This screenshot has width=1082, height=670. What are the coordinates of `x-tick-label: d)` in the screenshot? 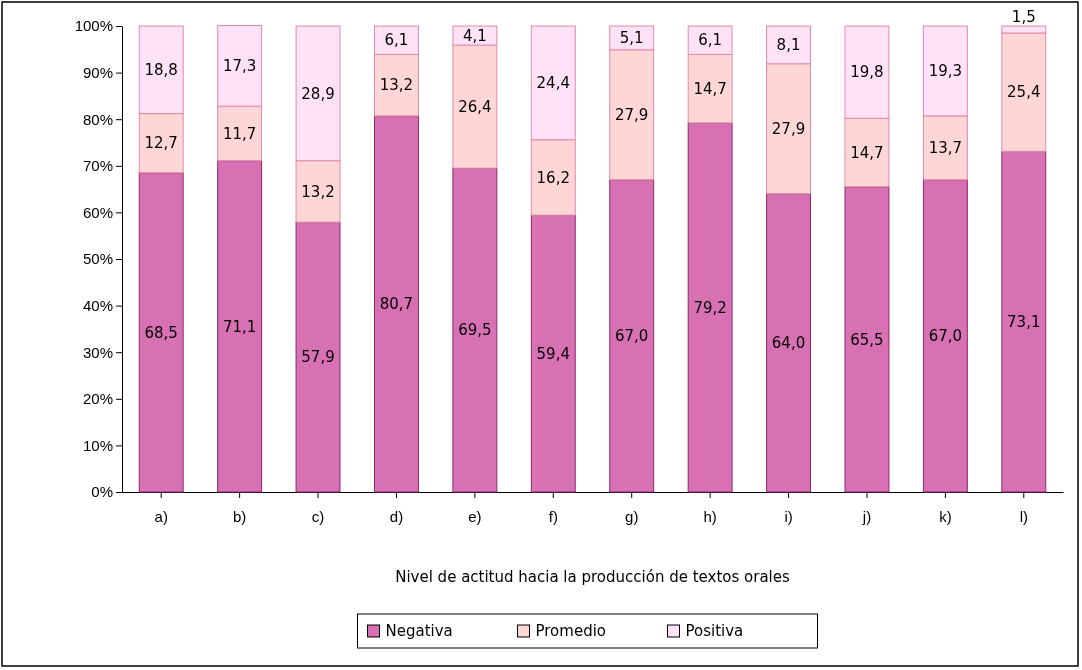 It's located at (396, 516).